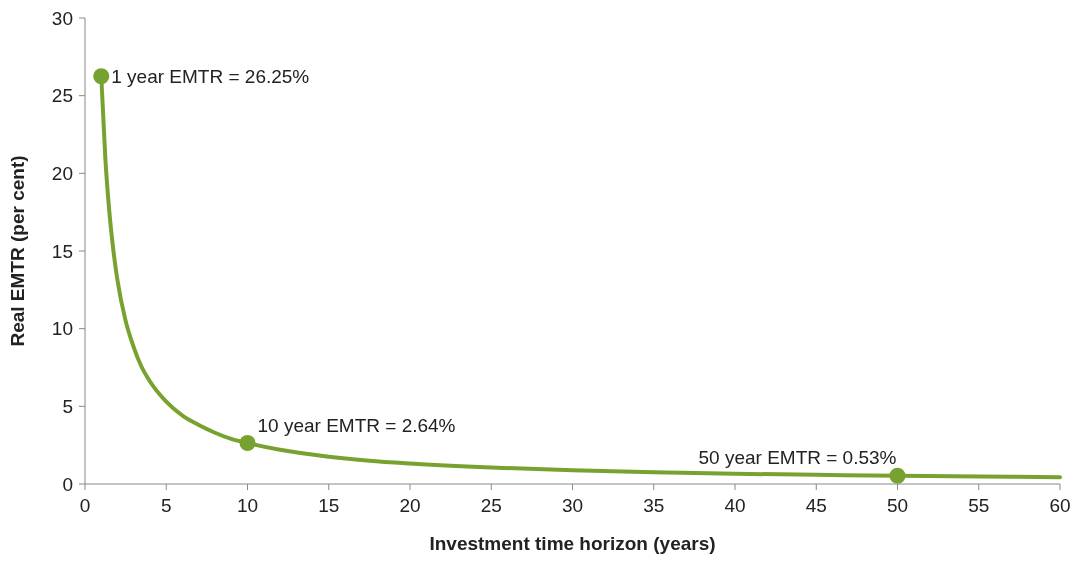 This screenshot has width=1073, height=562. What do you see at coordinates (1060, 505) in the screenshot?
I see `x-tick-label: 60` at bounding box center [1060, 505].